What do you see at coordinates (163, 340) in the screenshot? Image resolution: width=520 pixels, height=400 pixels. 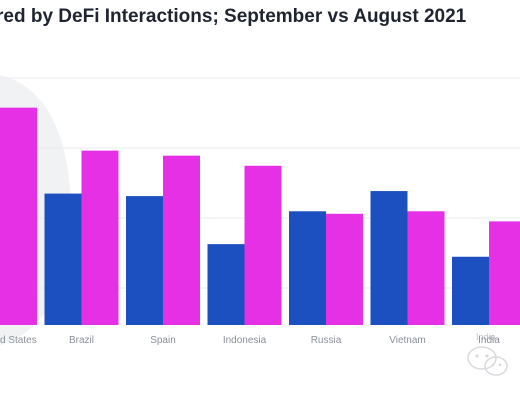 I see `category-label-2: Spain` at bounding box center [163, 340].